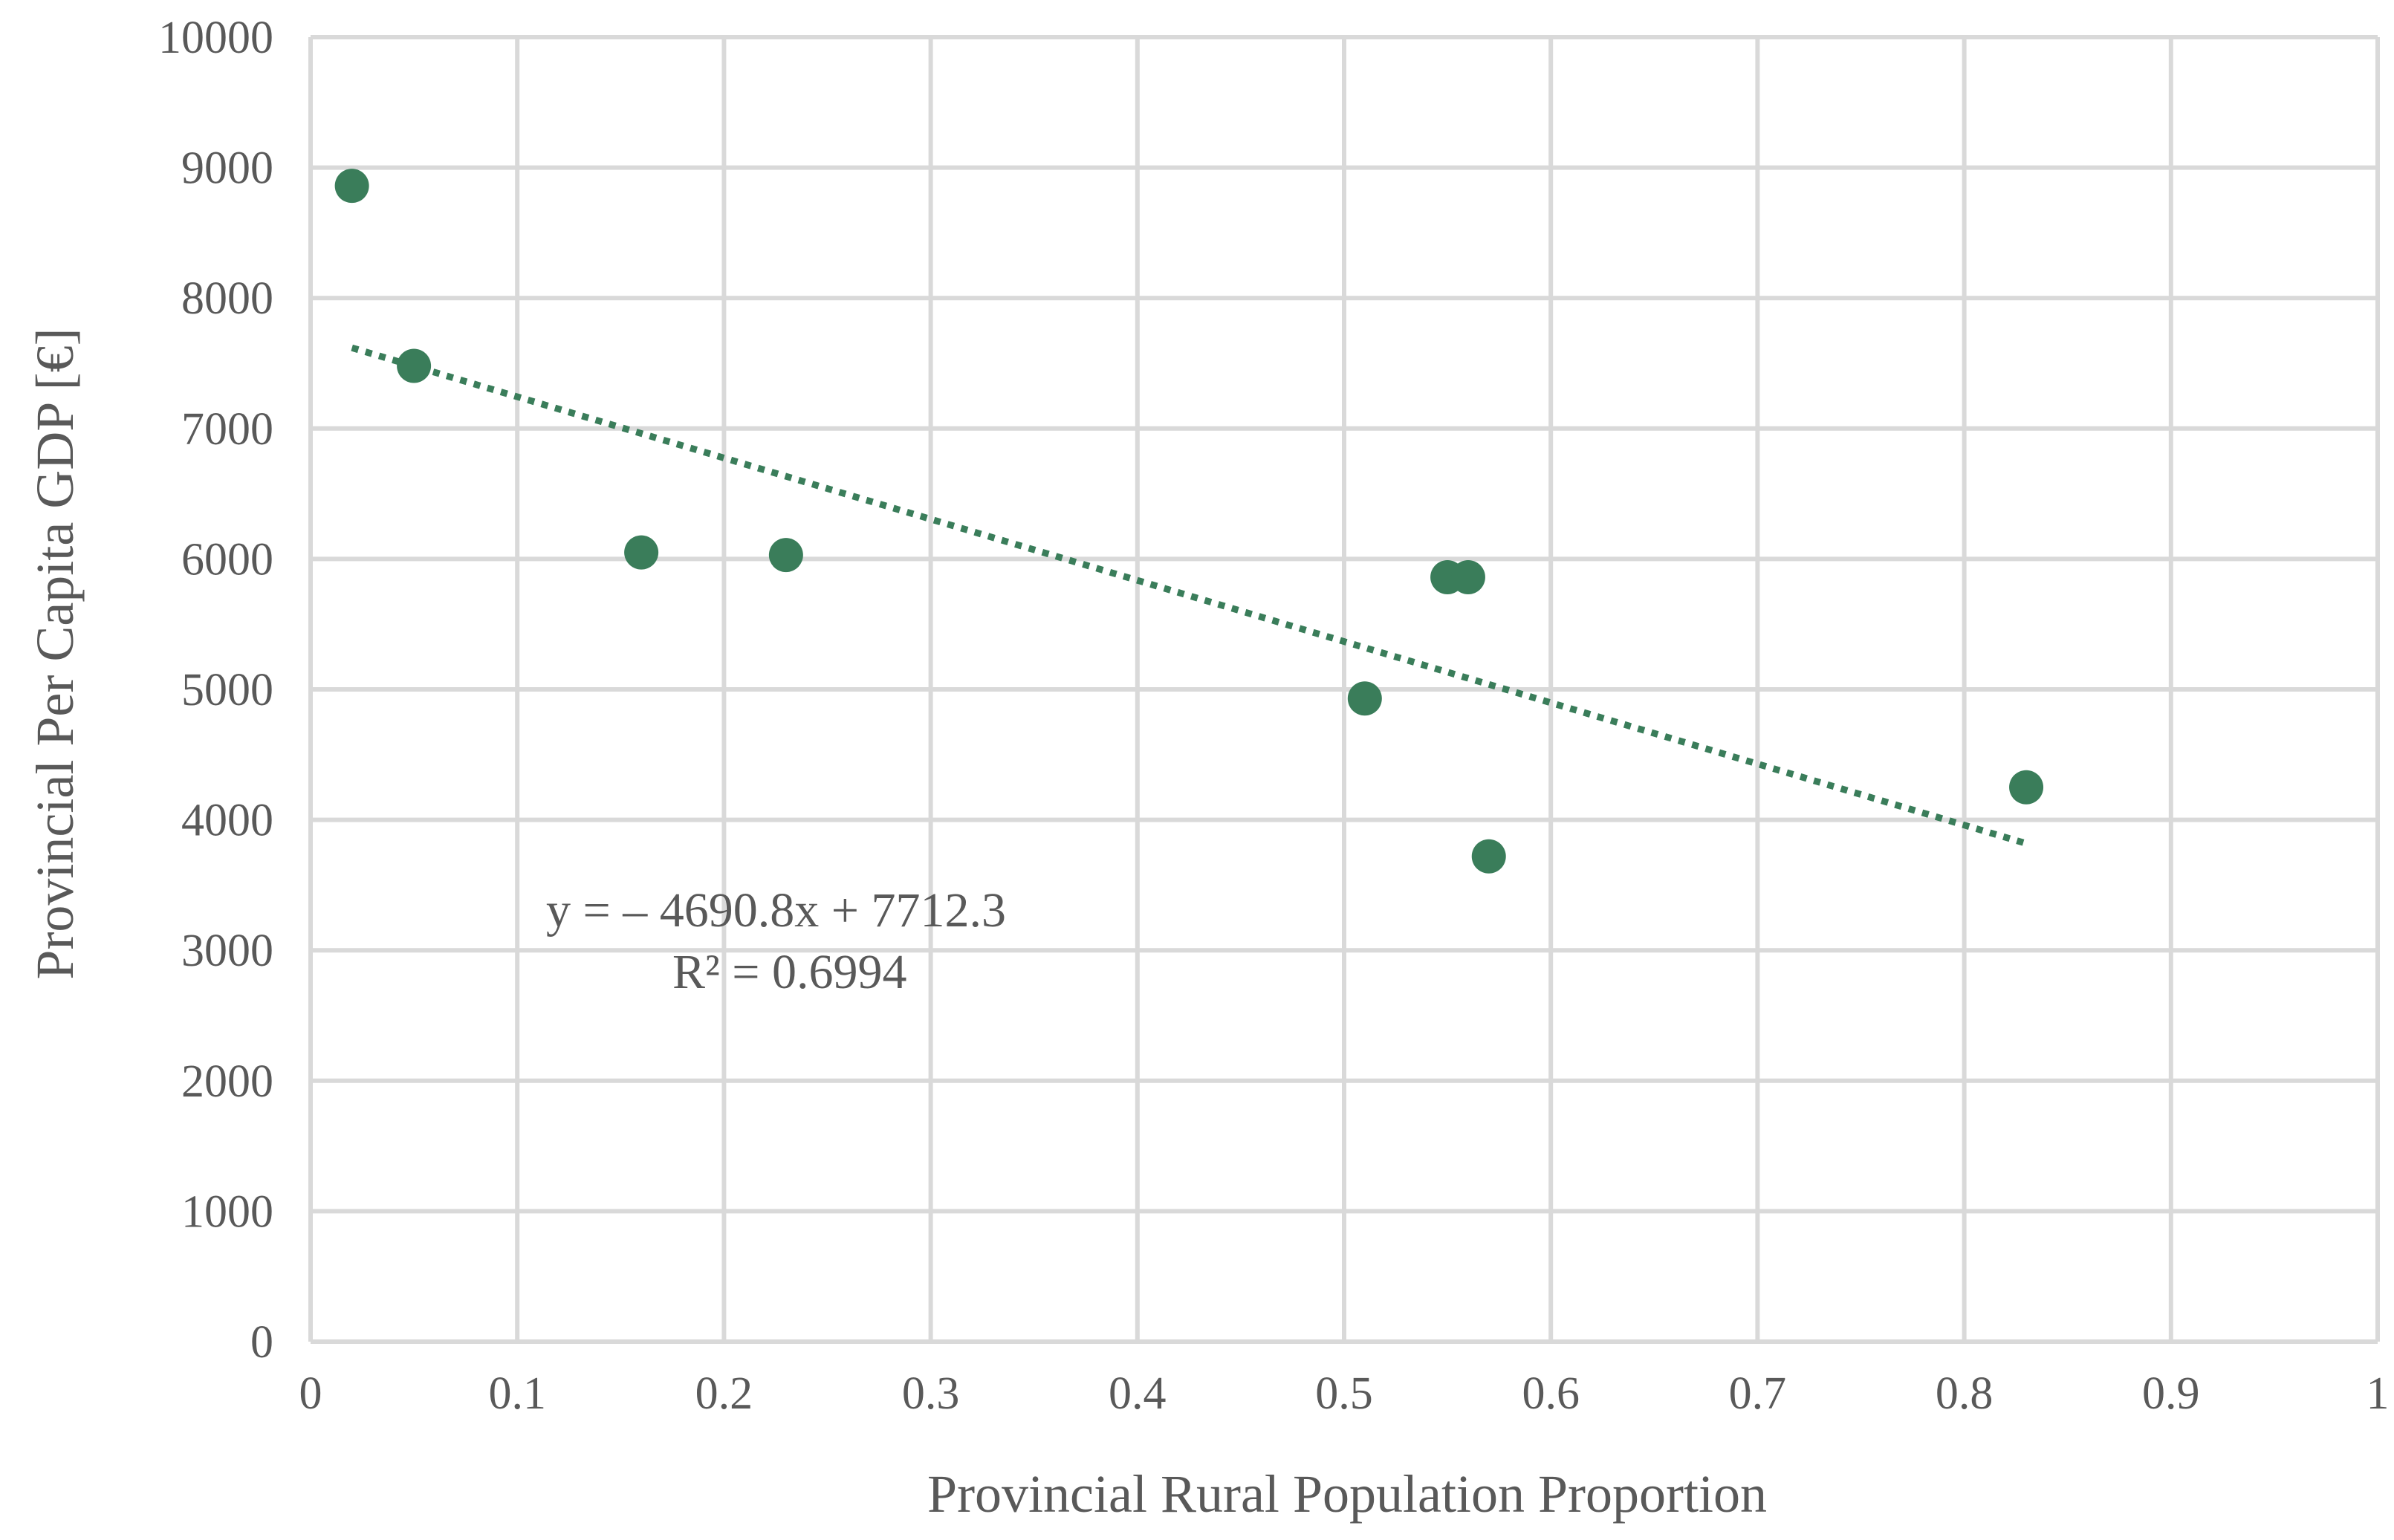  I want to click on y-tick-label: 9000, so click(227, 168).